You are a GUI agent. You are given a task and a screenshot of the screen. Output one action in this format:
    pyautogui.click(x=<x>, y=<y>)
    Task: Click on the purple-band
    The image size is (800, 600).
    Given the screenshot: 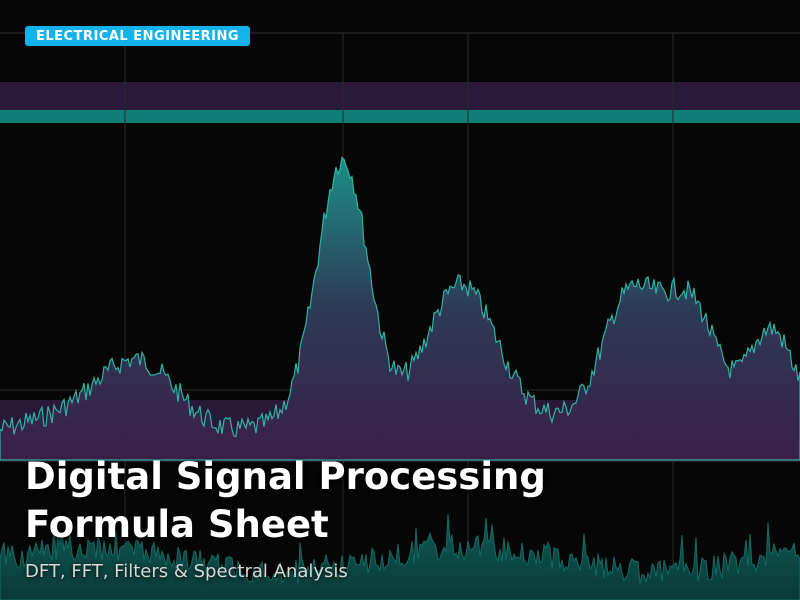 What is the action you would take?
    pyautogui.click(x=400, y=96)
    